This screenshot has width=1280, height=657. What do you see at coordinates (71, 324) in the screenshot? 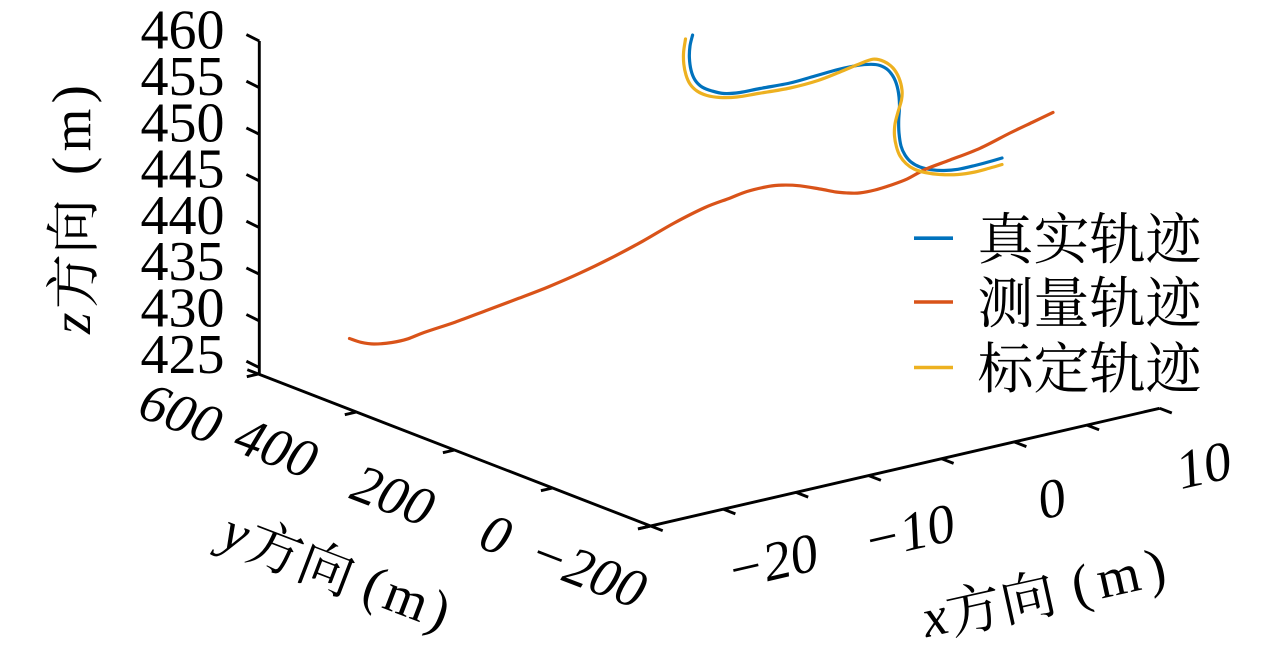
I see `svg-text: z` at bounding box center [71, 324].